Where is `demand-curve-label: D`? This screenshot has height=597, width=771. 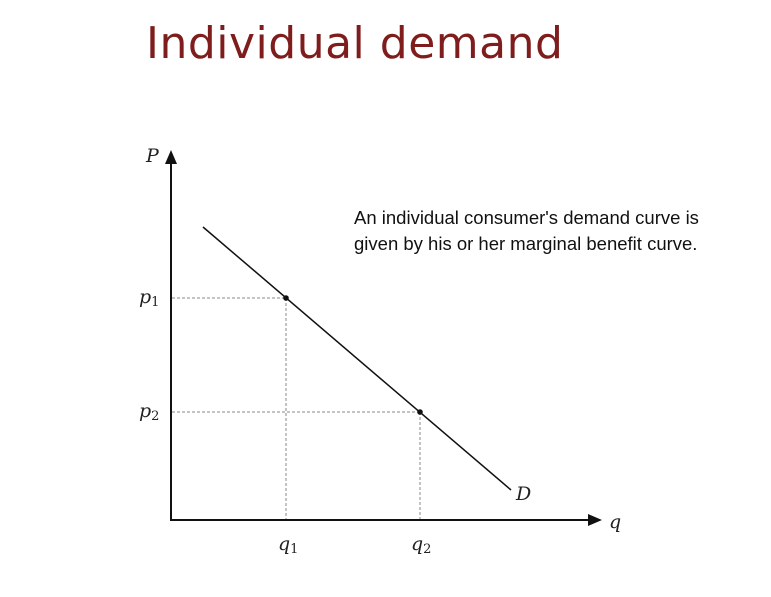
demand-curve-label: D is located at coordinates (523, 494).